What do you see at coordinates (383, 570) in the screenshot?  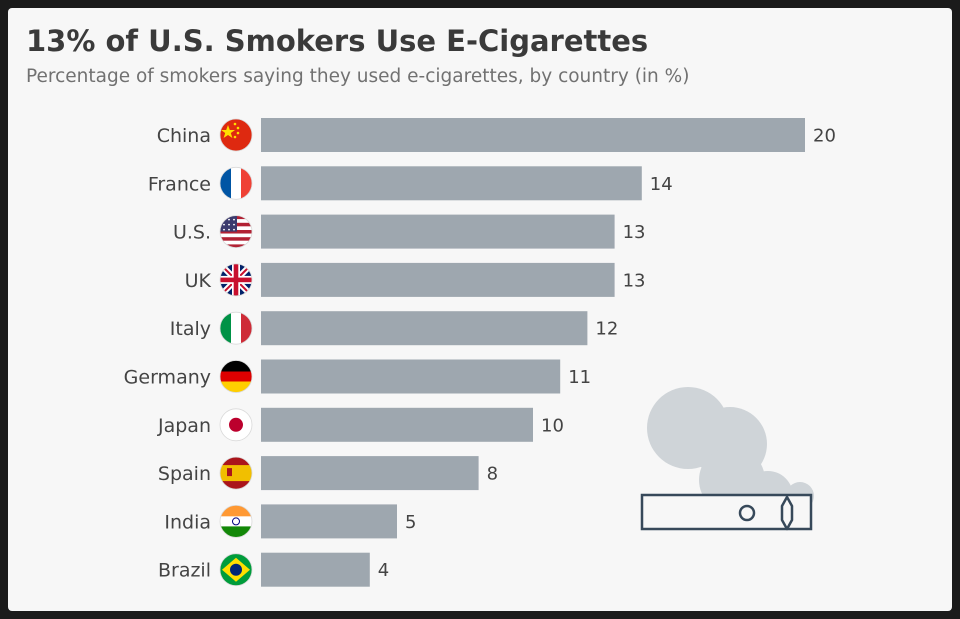 I see `value-label: 4` at bounding box center [383, 570].